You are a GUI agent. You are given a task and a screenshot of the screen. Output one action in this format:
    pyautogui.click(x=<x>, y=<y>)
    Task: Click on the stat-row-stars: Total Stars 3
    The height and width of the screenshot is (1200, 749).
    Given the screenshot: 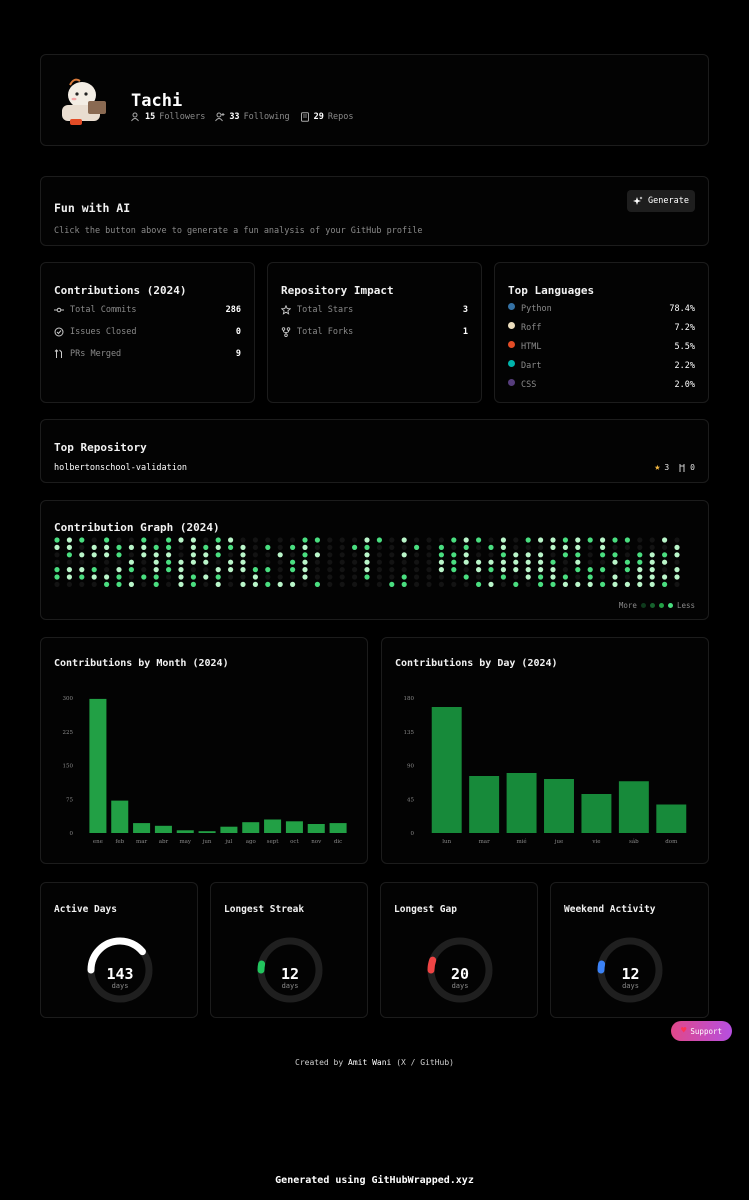 What is the action you would take?
    pyautogui.click(x=374, y=310)
    